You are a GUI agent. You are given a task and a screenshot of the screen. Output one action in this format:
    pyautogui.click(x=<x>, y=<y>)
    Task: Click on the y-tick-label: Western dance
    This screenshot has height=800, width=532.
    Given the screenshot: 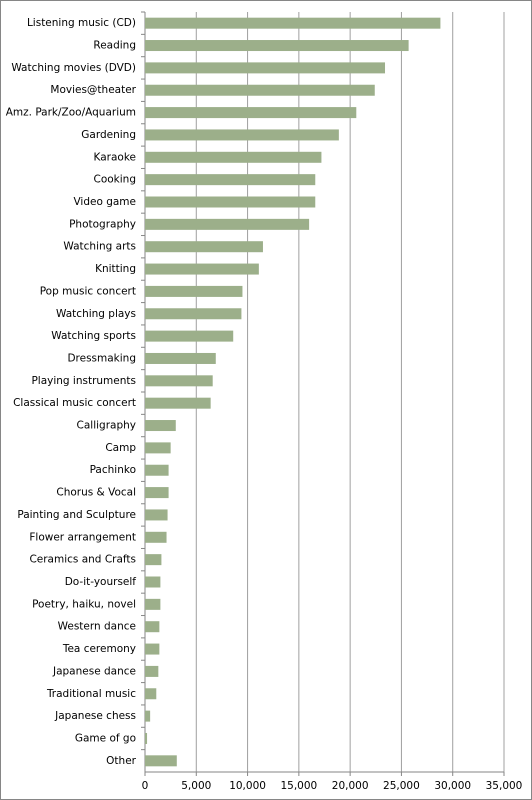 What is the action you would take?
    pyautogui.click(x=97, y=627)
    